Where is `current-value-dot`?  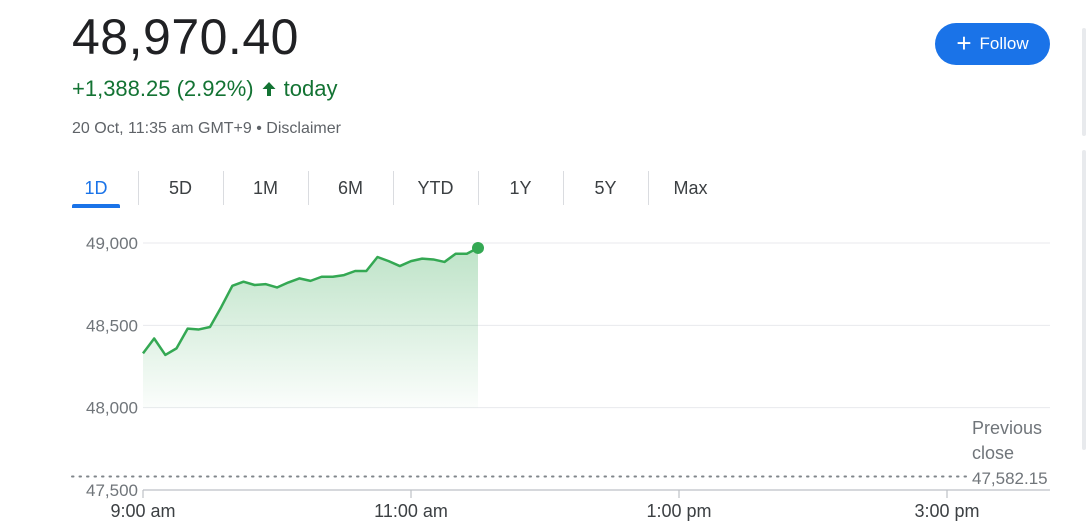
current-value-dot is located at coordinates (478, 247).